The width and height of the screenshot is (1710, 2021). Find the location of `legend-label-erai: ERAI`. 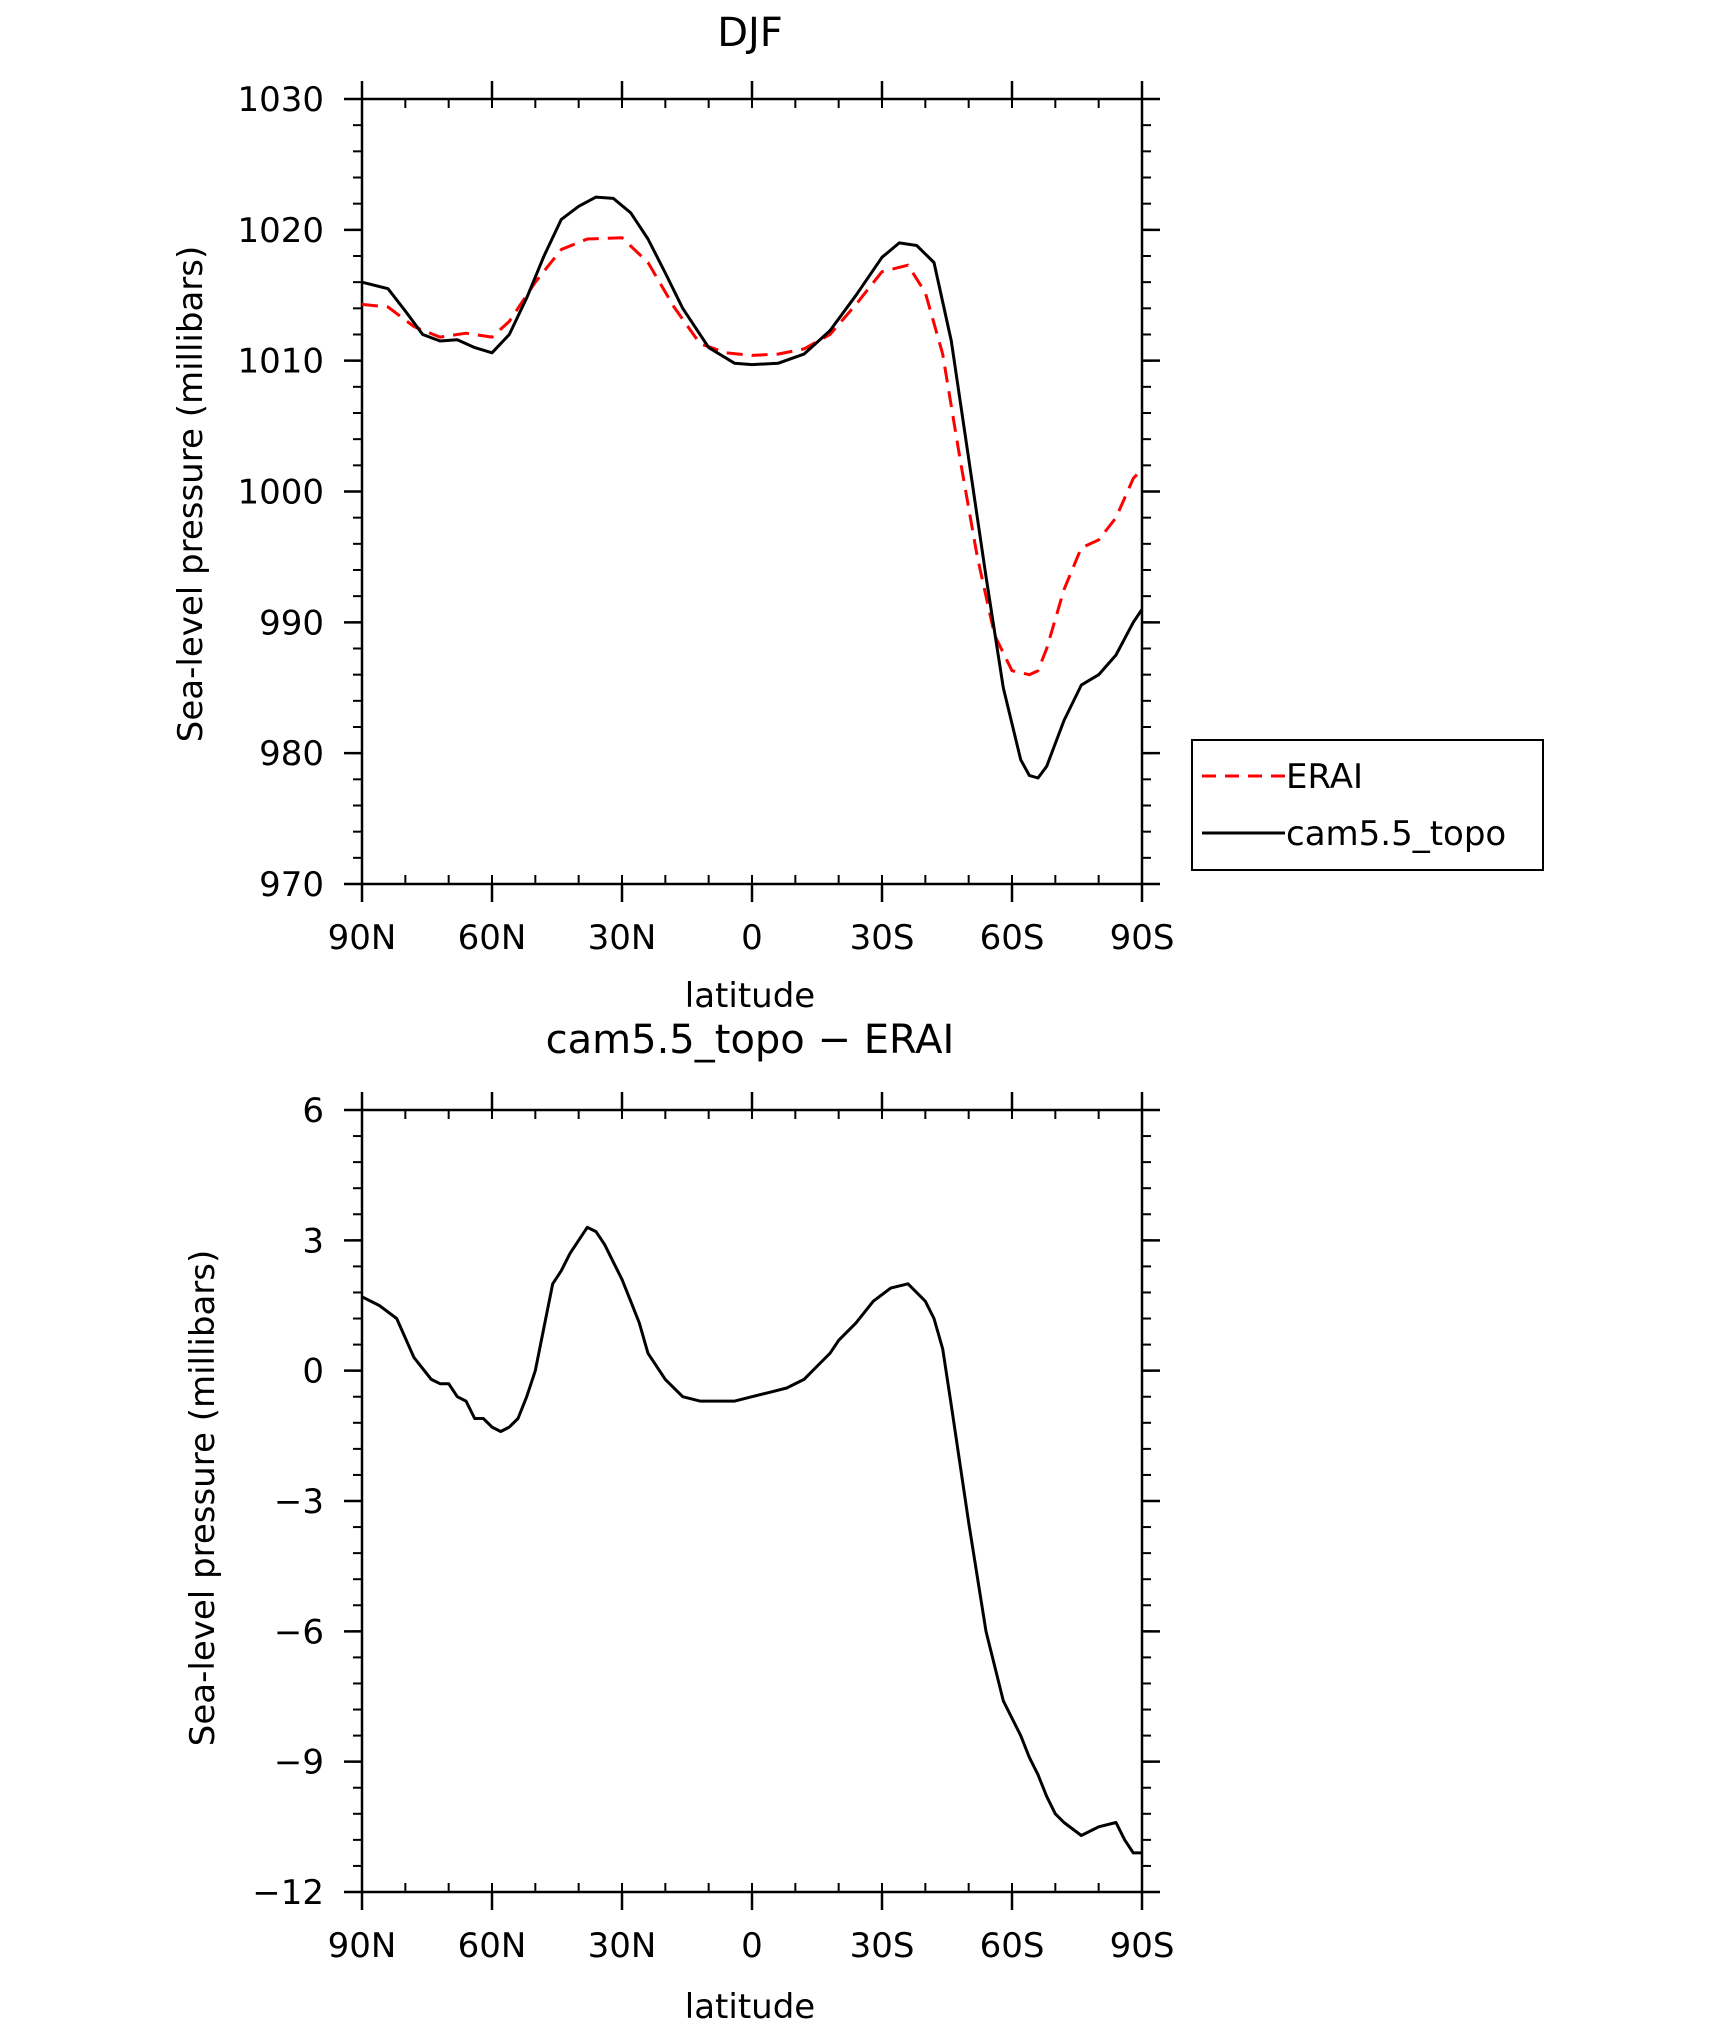

legend-label-erai: ERAI is located at coordinates (1324, 777).